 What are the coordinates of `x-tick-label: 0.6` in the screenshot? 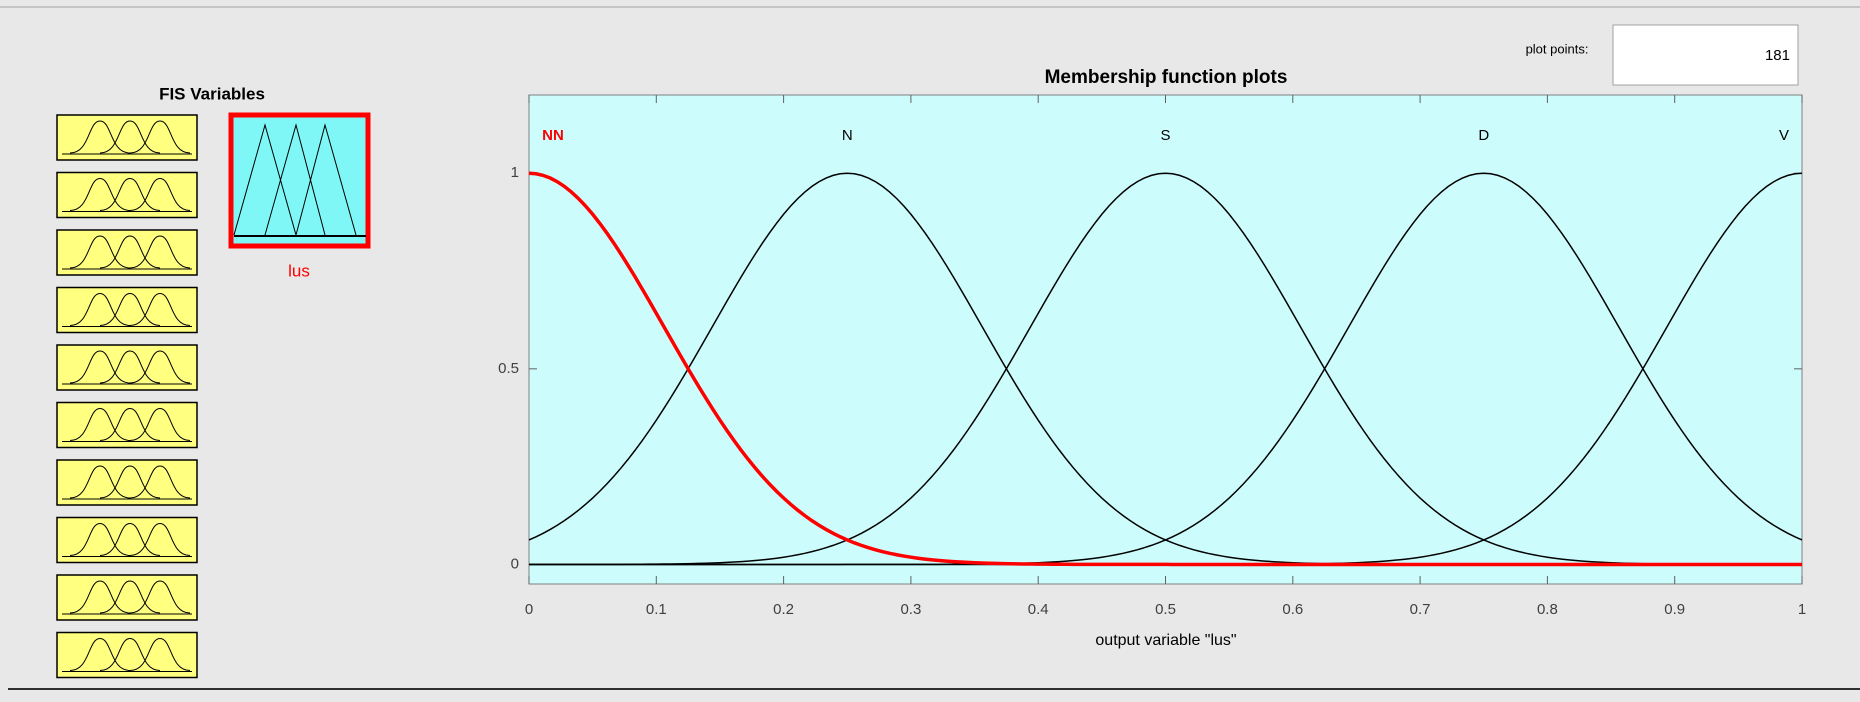 It's located at (1292, 609).